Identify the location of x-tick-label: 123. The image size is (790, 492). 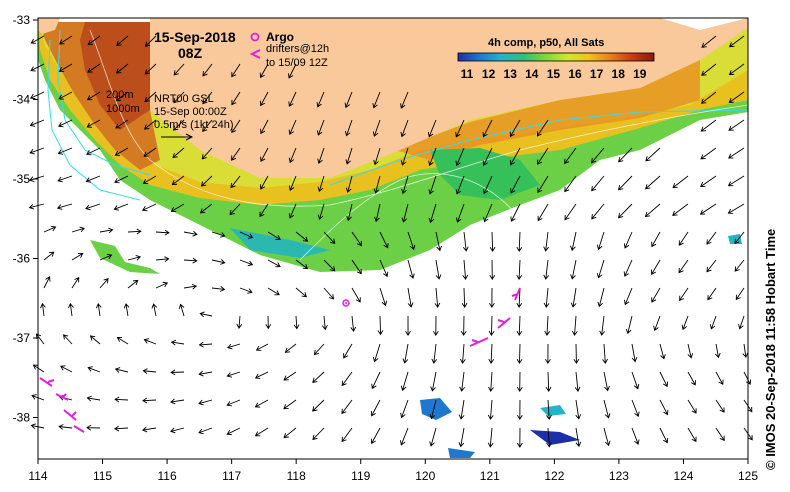
(619, 476).